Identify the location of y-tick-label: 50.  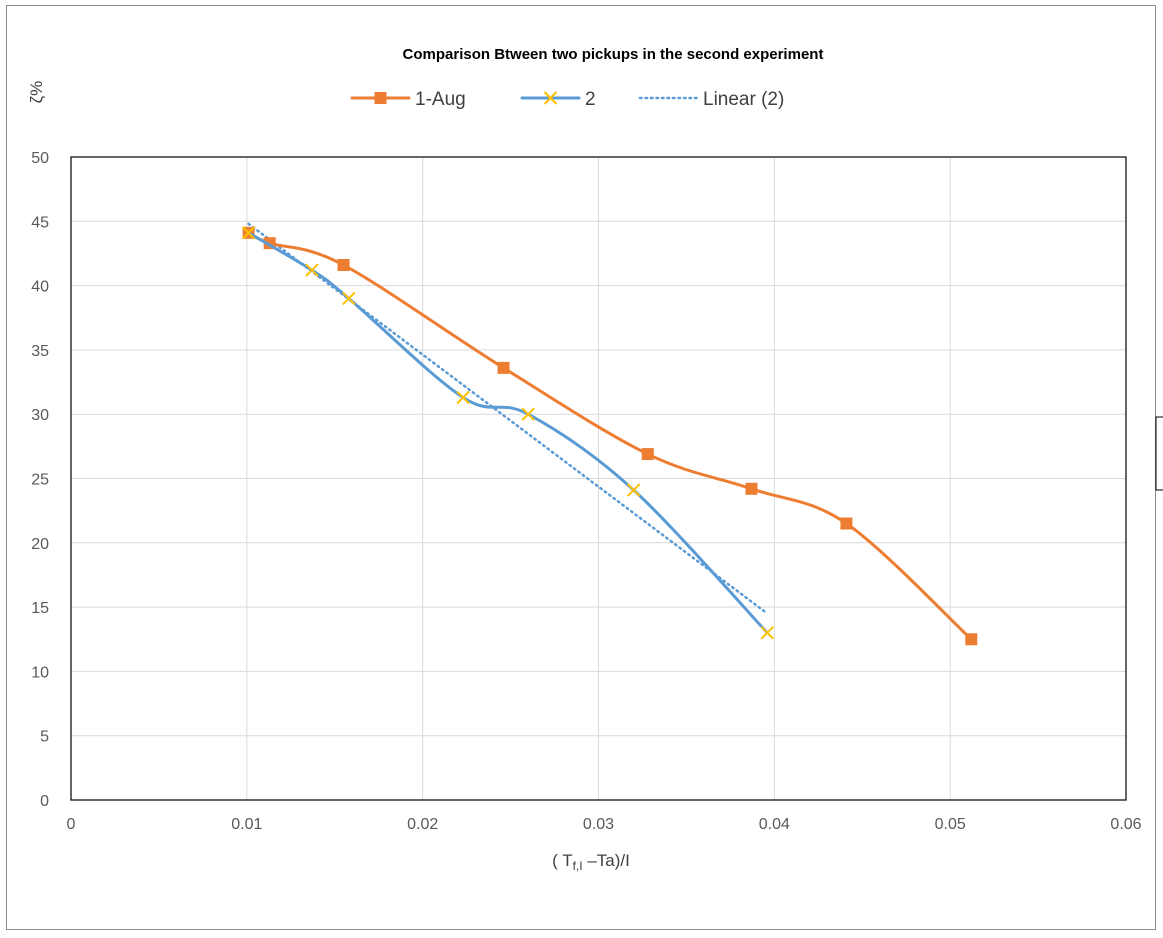
(40, 158).